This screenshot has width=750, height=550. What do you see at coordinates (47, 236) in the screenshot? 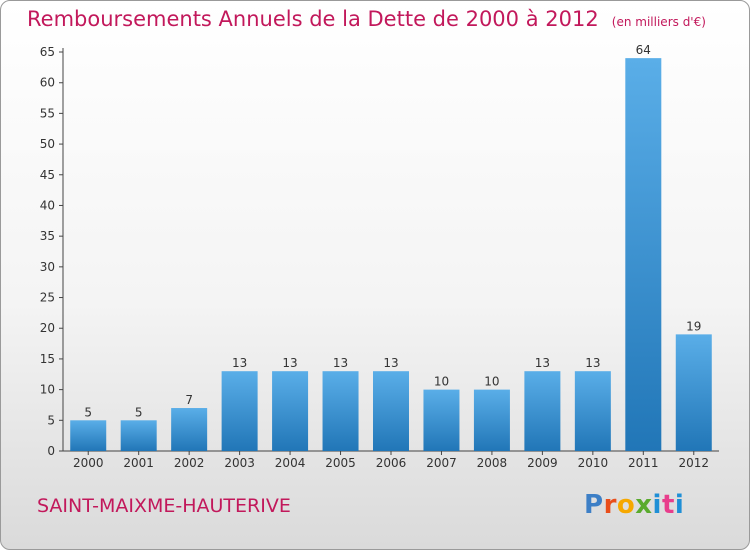
I see `y-tick-label: 35` at bounding box center [47, 236].